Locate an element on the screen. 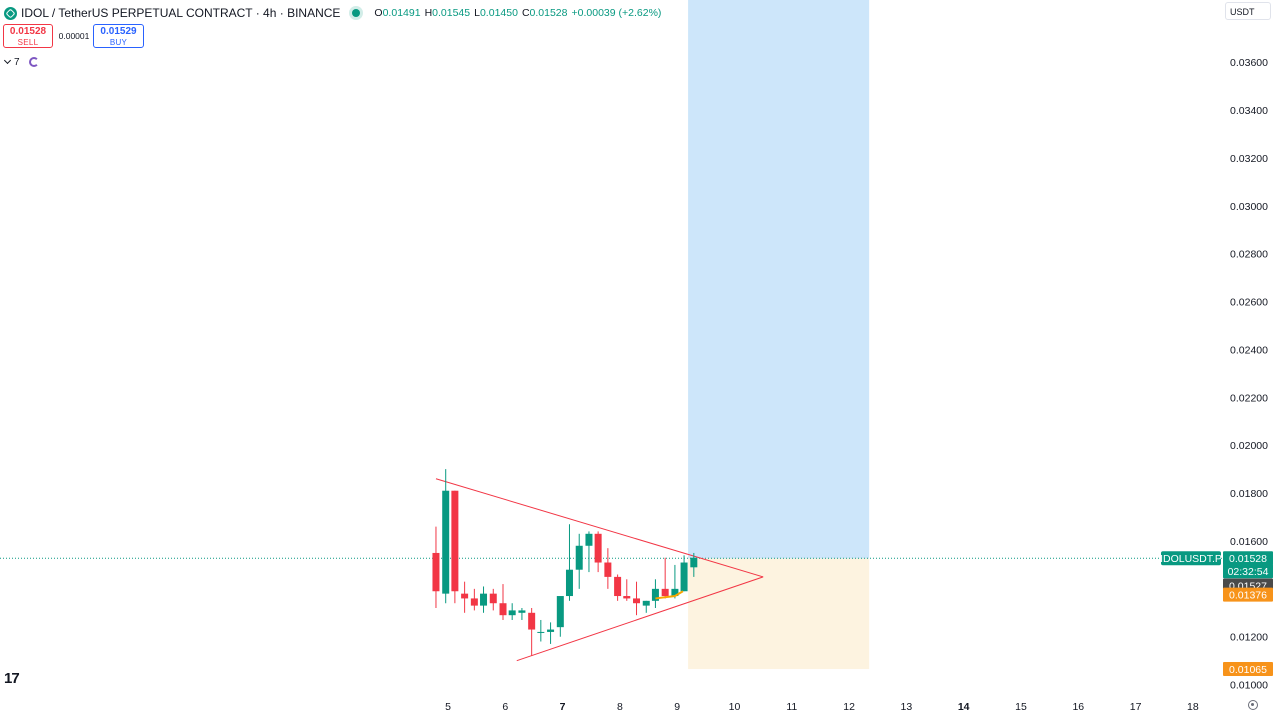  close-label: C is located at coordinates (525, 13).